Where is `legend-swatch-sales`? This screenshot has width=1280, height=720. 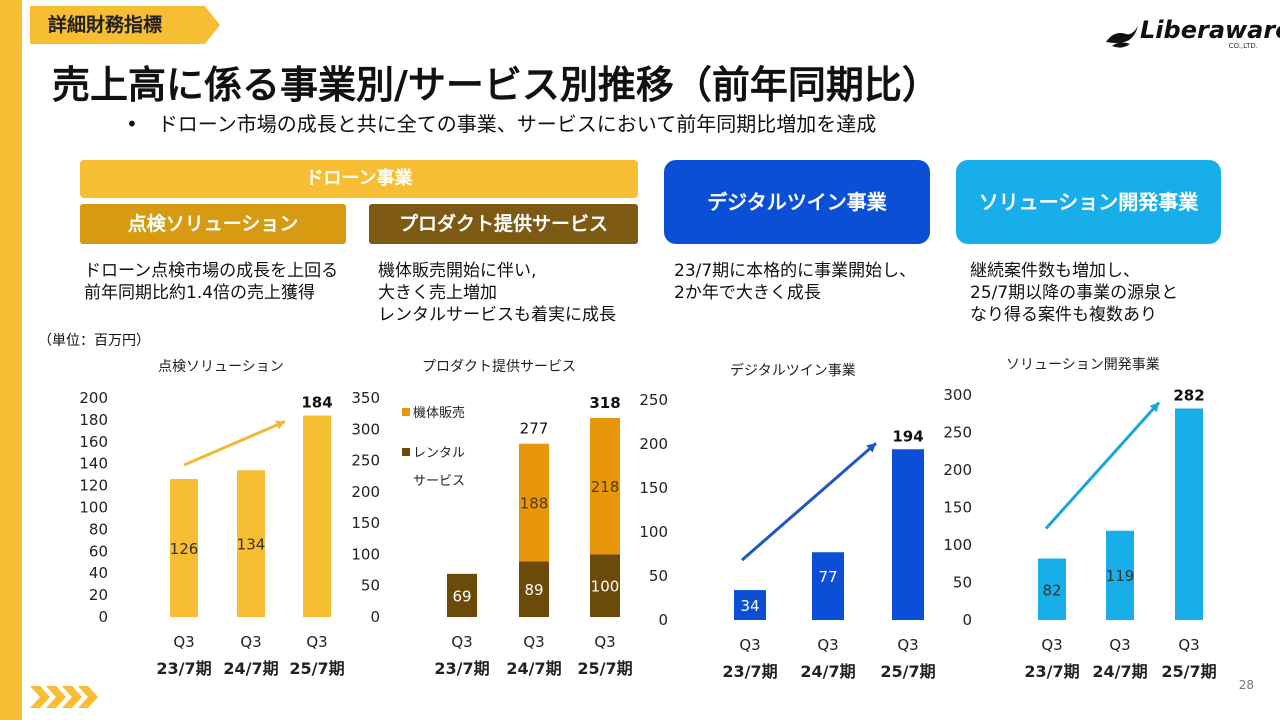 legend-swatch-sales is located at coordinates (406, 412).